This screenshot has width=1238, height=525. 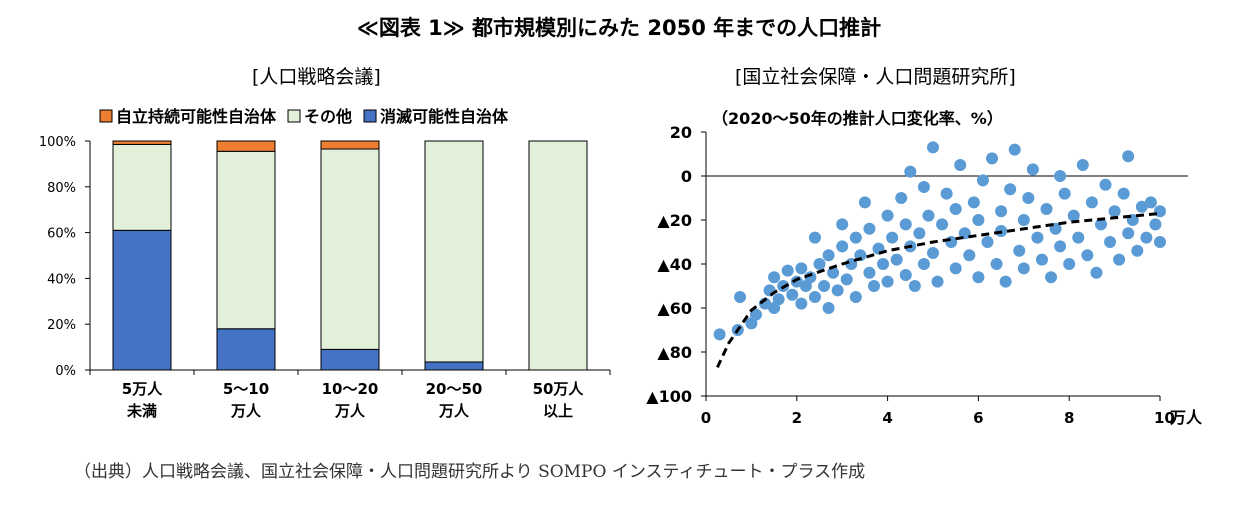 What do you see at coordinates (674, 352) in the screenshot?
I see `scatter-y-tick-label: ▲80` at bounding box center [674, 352].